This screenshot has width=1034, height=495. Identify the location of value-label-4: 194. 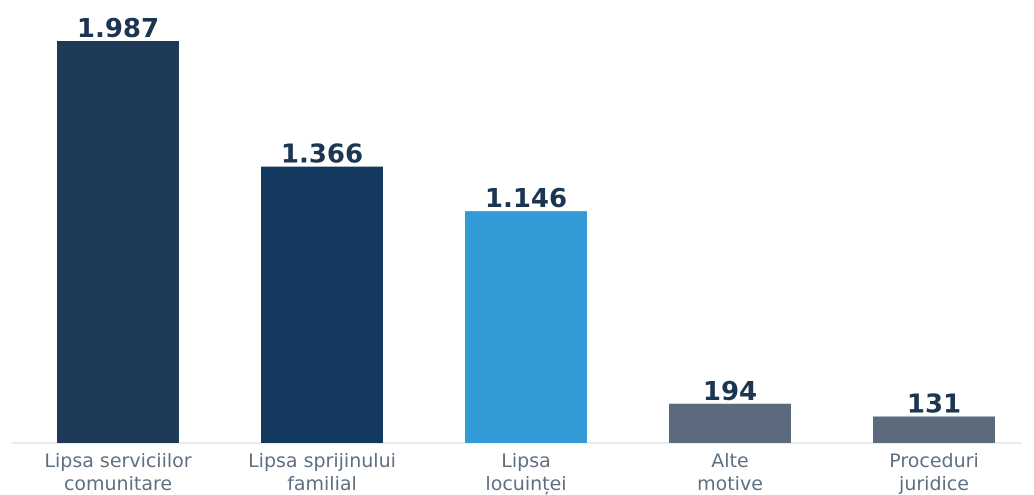
(730, 392).